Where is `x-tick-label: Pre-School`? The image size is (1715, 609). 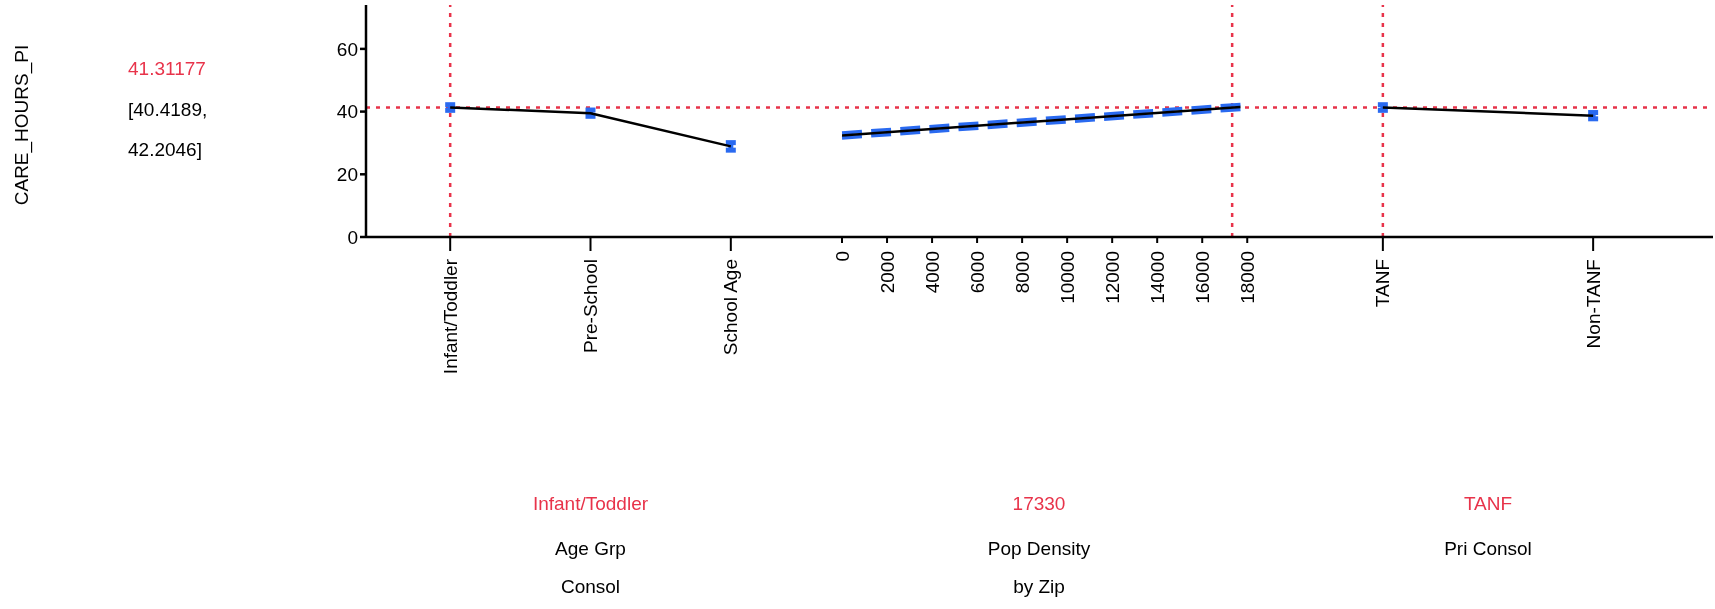
x-tick-label: Pre-School is located at coordinates (590, 306).